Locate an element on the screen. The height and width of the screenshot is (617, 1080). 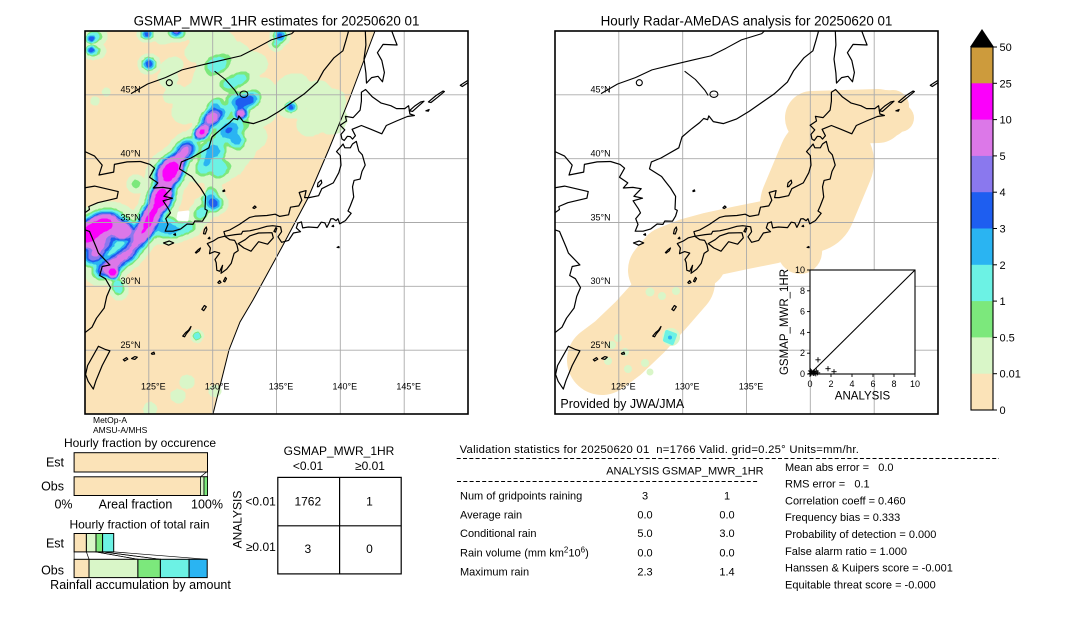
svg-text: Maximum rain is located at coordinates (494, 572).